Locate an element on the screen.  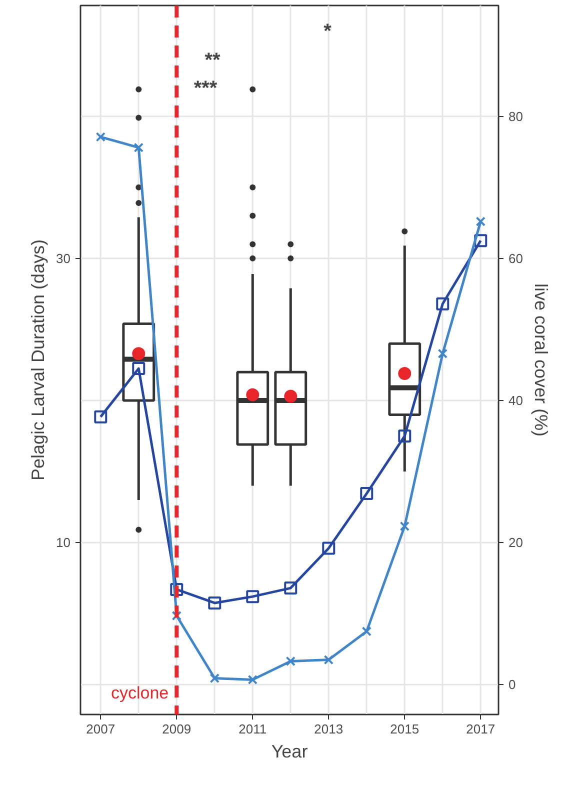
x-tick-label: 2007 is located at coordinates (101, 729).